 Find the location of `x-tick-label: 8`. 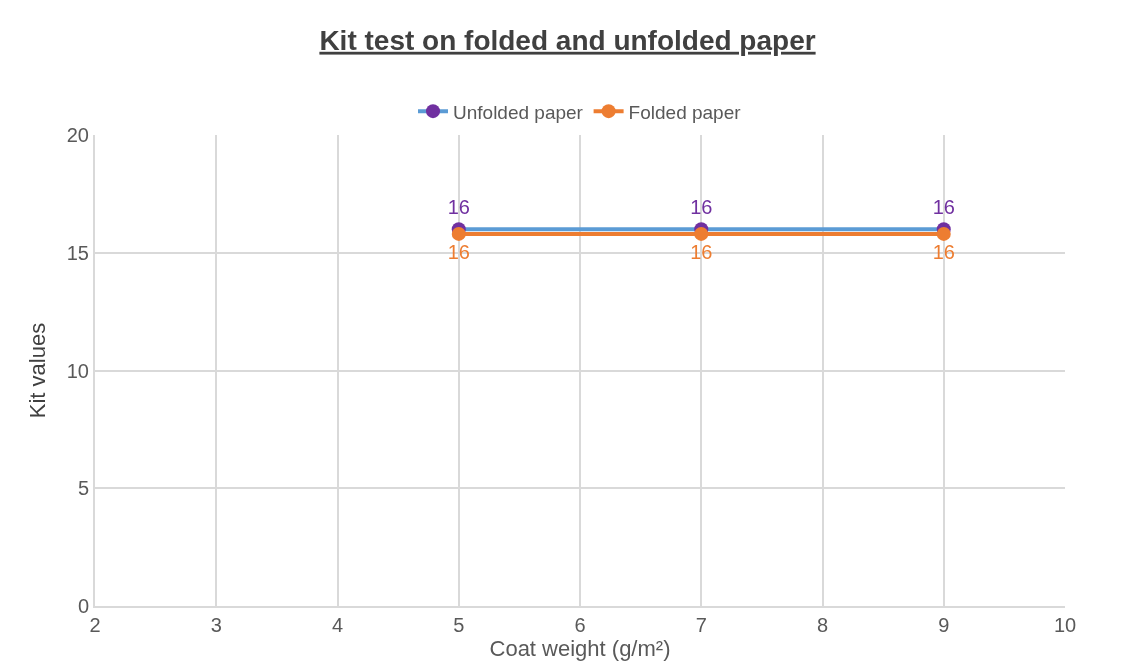

x-tick-label: 8 is located at coordinates (822, 625).